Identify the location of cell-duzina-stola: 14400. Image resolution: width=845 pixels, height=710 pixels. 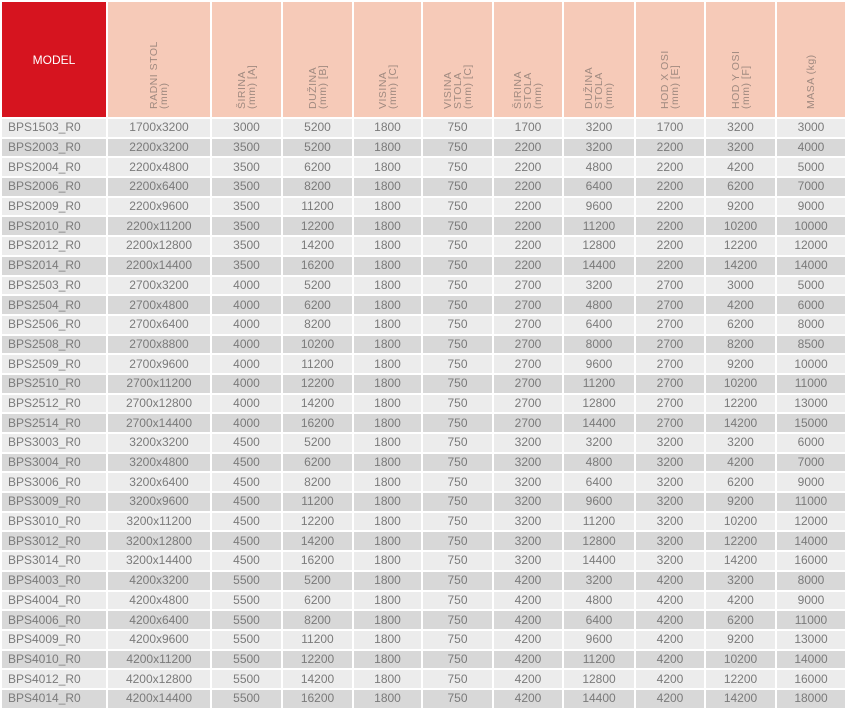
(599, 423).